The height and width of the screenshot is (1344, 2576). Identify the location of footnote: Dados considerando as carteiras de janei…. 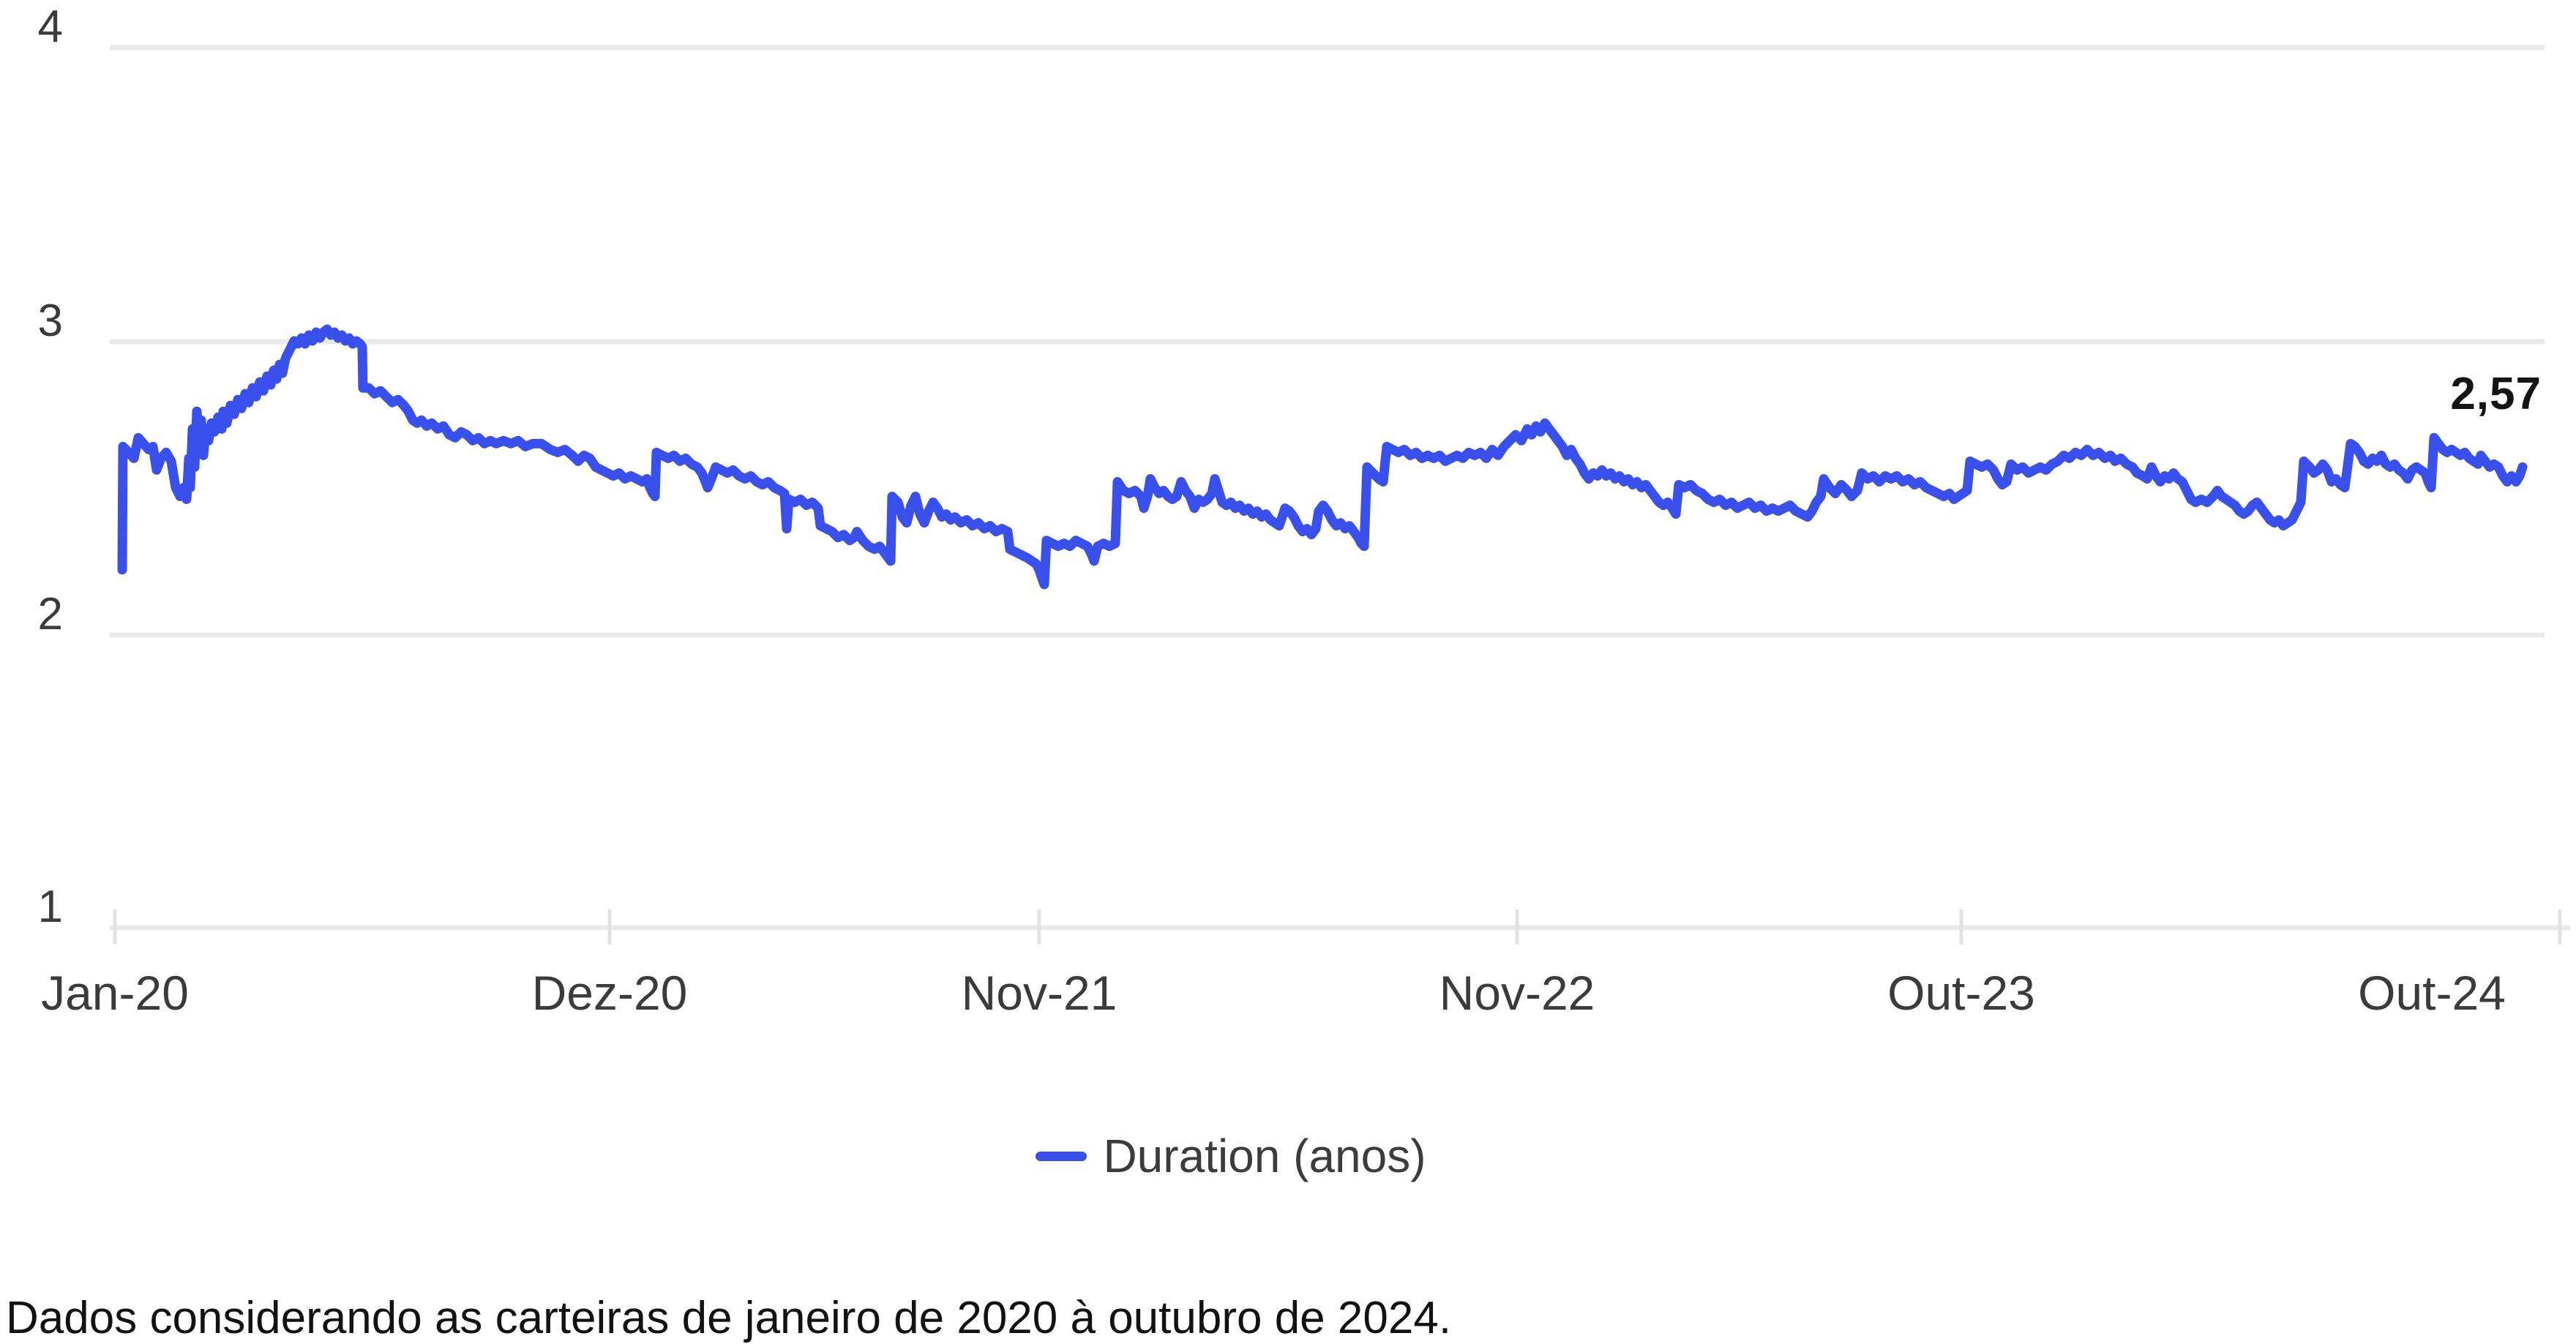
(729, 1318).